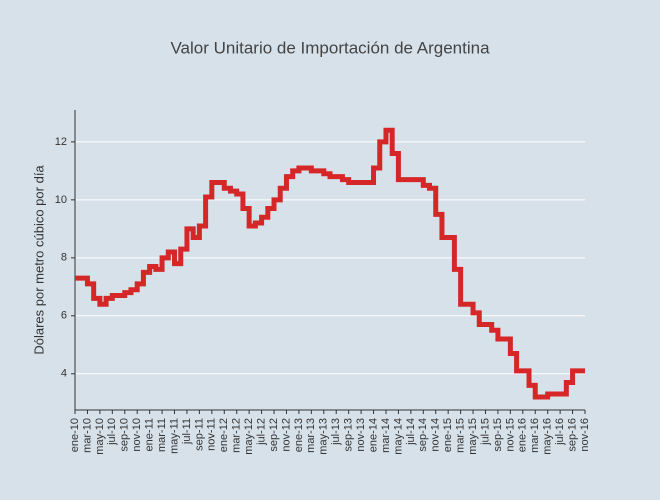 This screenshot has width=660, height=500. What do you see at coordinates (299, 435) in the screenshot?
I see `x-tick-label: ene-13` at bounding box center [299, 435].